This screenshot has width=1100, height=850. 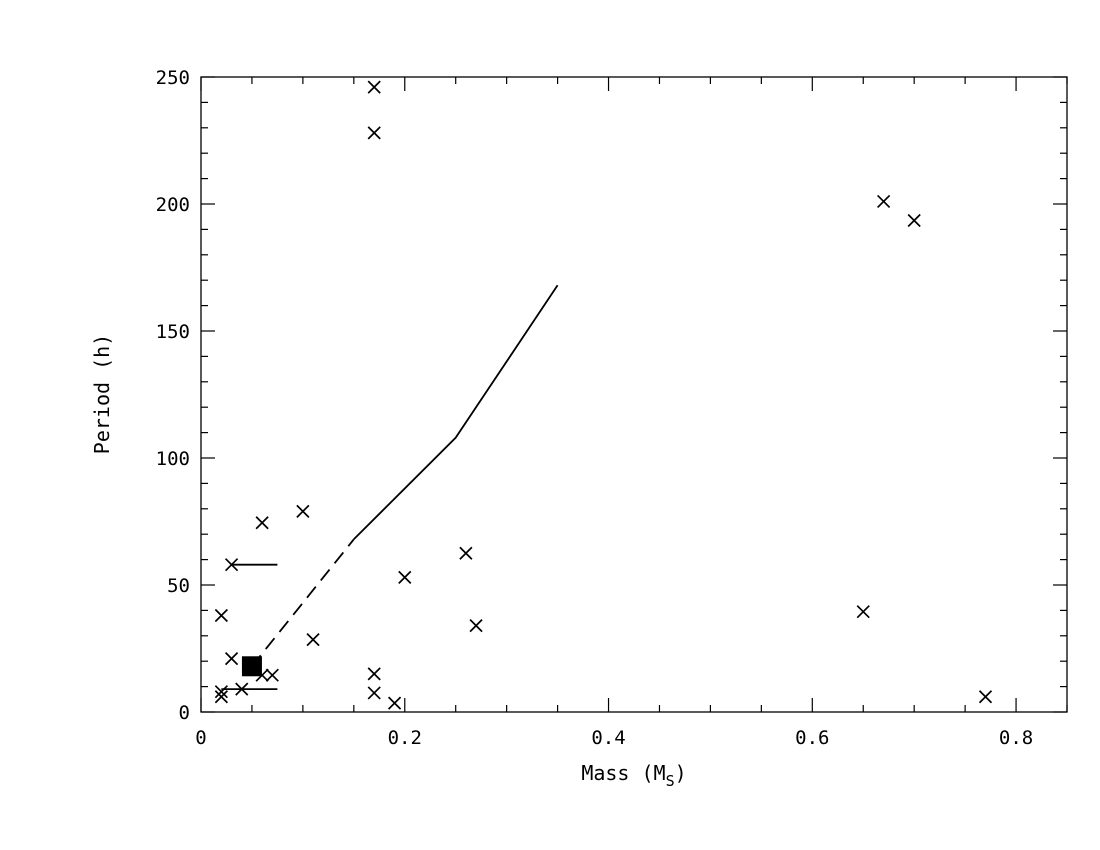 I want to click on y-tick-label: 200, so click(x=173, y=205).